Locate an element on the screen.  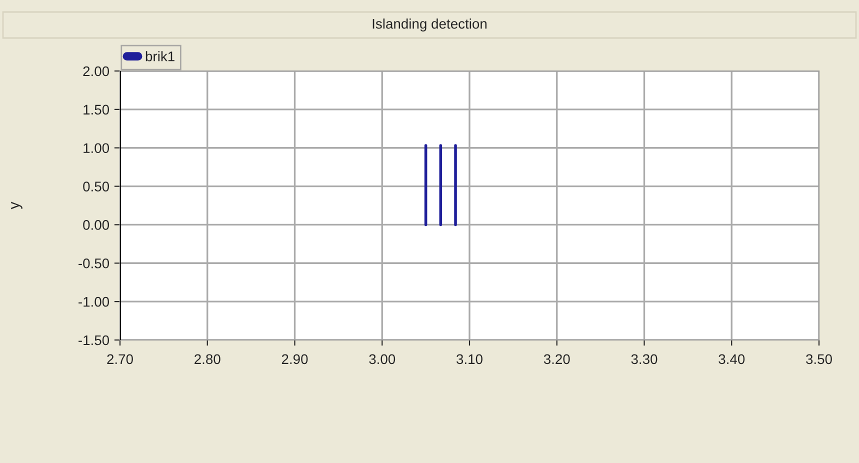
x-tick-label: 3.50 is located at coordinates (819, 359).